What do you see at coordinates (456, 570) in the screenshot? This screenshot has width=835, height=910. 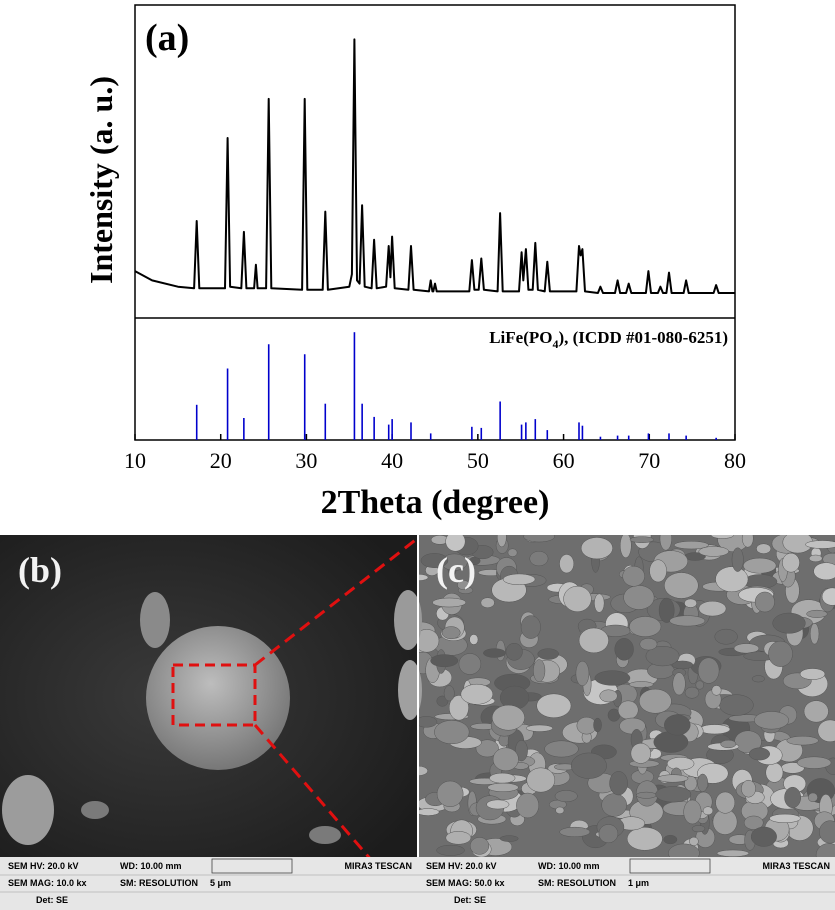 I see `sem-panel-label: (c)` at bounding box center [456, 570].